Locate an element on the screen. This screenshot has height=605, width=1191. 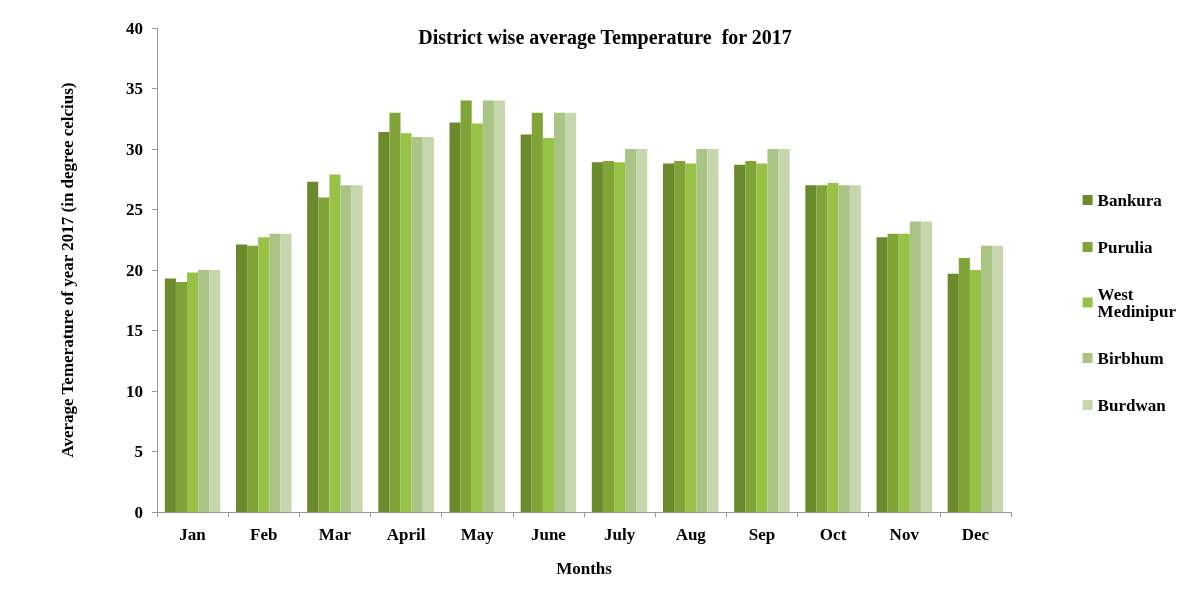
legend-label: Burdwan is located at coordinates (1132, 405).